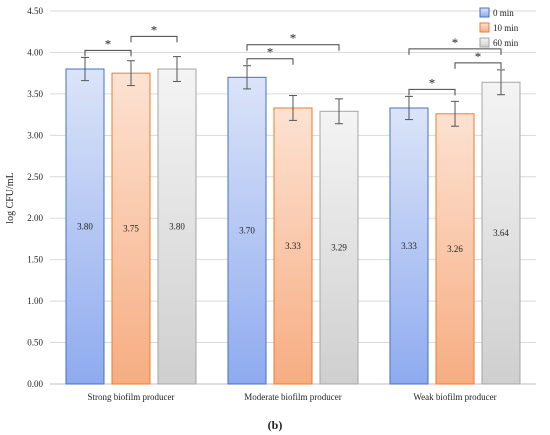 This screenshot has height=435, width=550. I want to click on value-label: 3.29, so click(339, 248).